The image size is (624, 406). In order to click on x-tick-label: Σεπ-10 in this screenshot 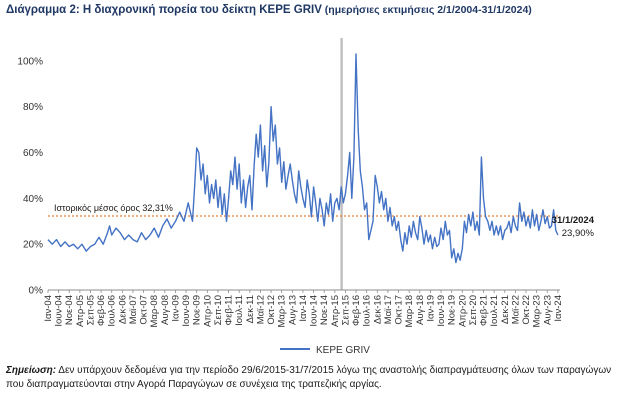, I will do `click(218, 310)`.